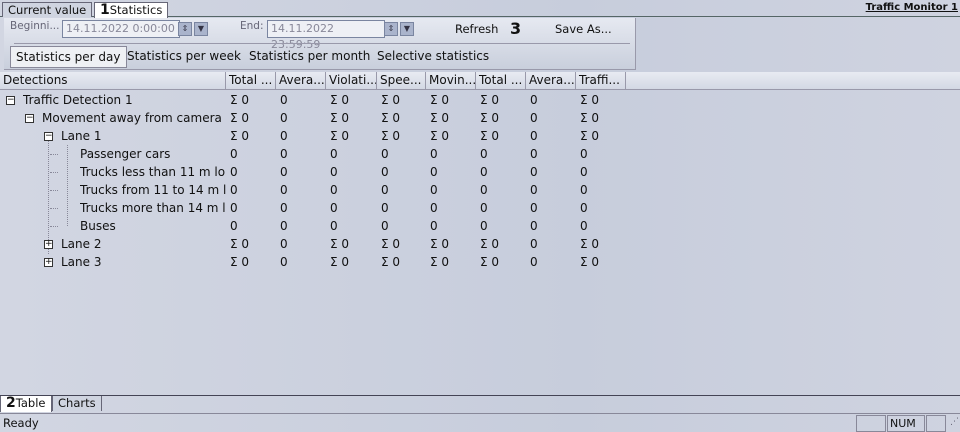 The image size is (960, 432). I want to click on resize-grip-icon: ⋰, so click(954, 422).